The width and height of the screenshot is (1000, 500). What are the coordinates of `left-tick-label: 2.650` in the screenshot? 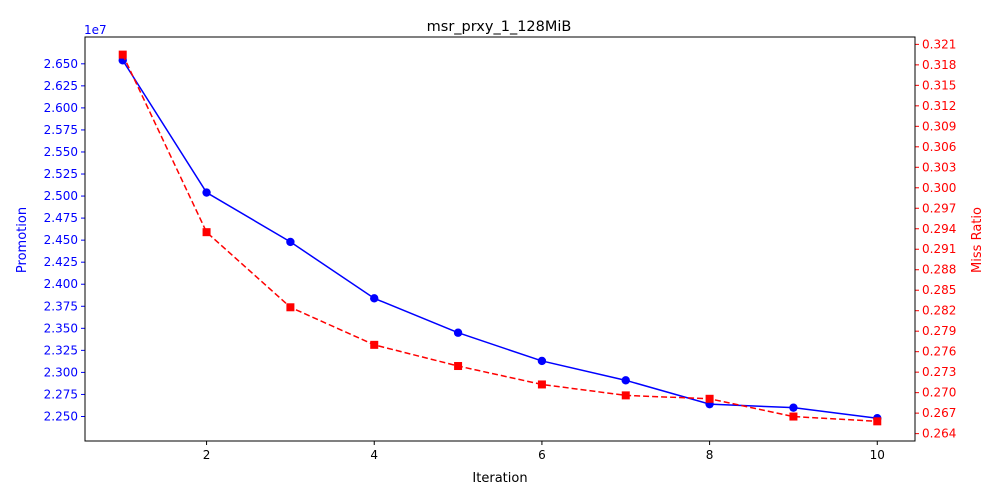 It's located at (61, 64).